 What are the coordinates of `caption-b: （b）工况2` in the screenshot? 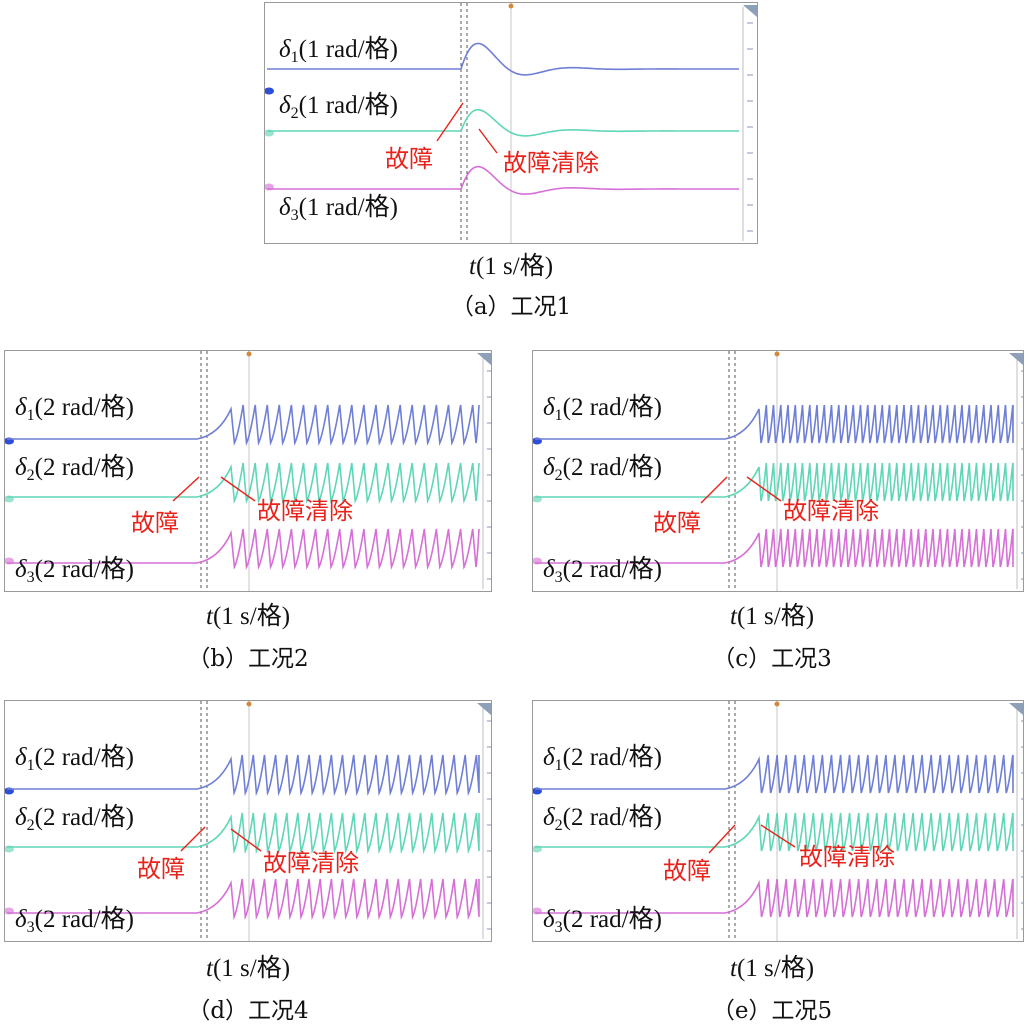 It's located at (248, 659).